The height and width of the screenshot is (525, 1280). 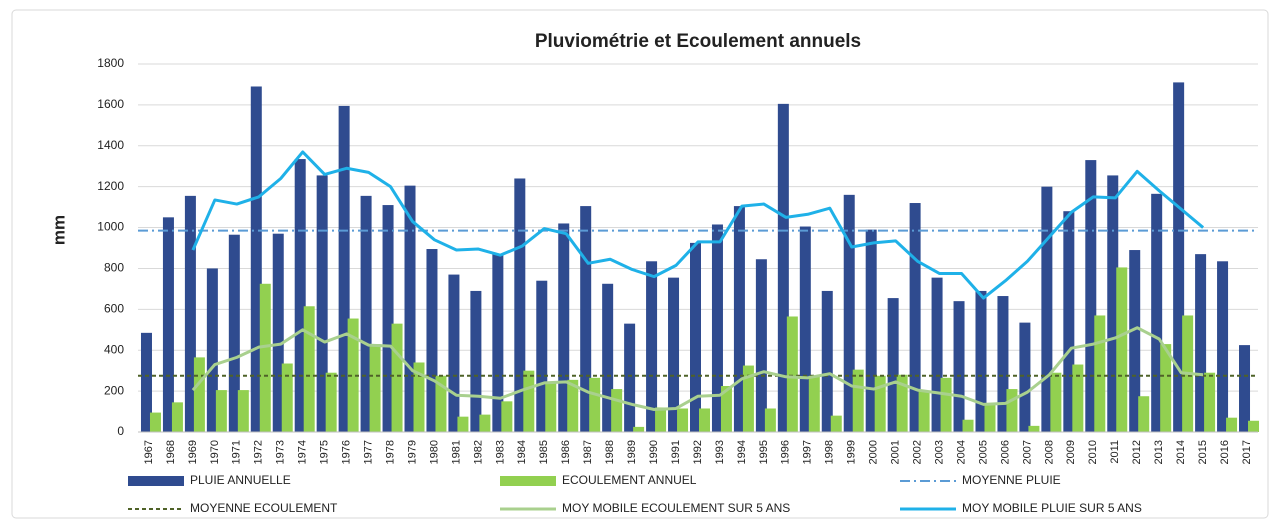 I want to click on x-tick-label: 2011, so click(x=1115, y=452).